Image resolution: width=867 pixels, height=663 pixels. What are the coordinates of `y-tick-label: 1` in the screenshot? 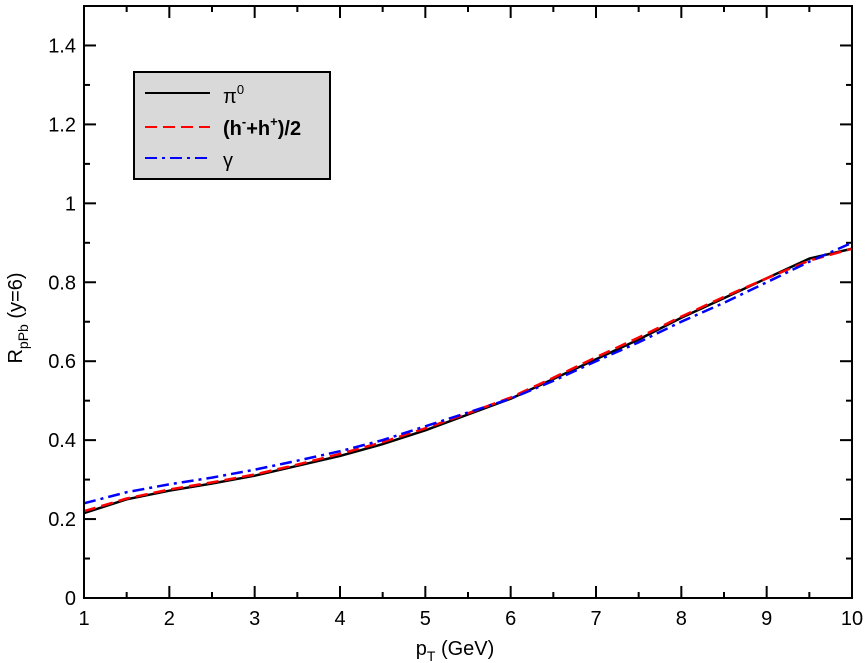 It's located at (70, 204).